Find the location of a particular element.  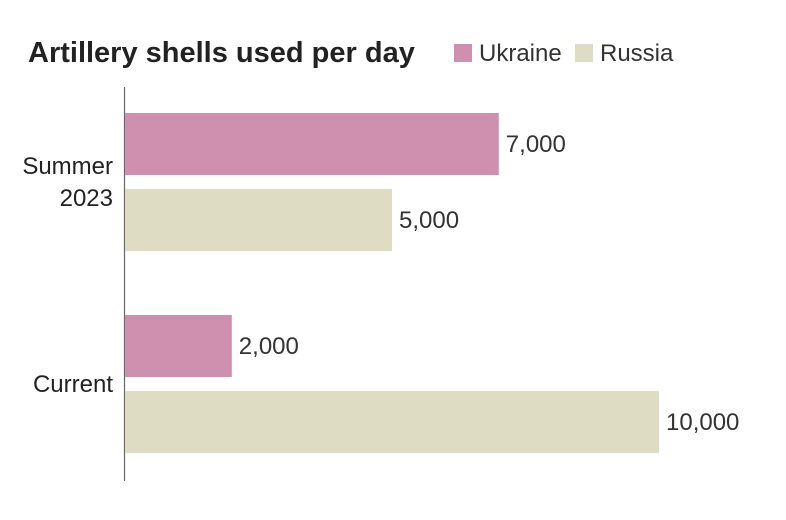

legend-label-ukraine: Ukraine is located at coordinates (520, 53).